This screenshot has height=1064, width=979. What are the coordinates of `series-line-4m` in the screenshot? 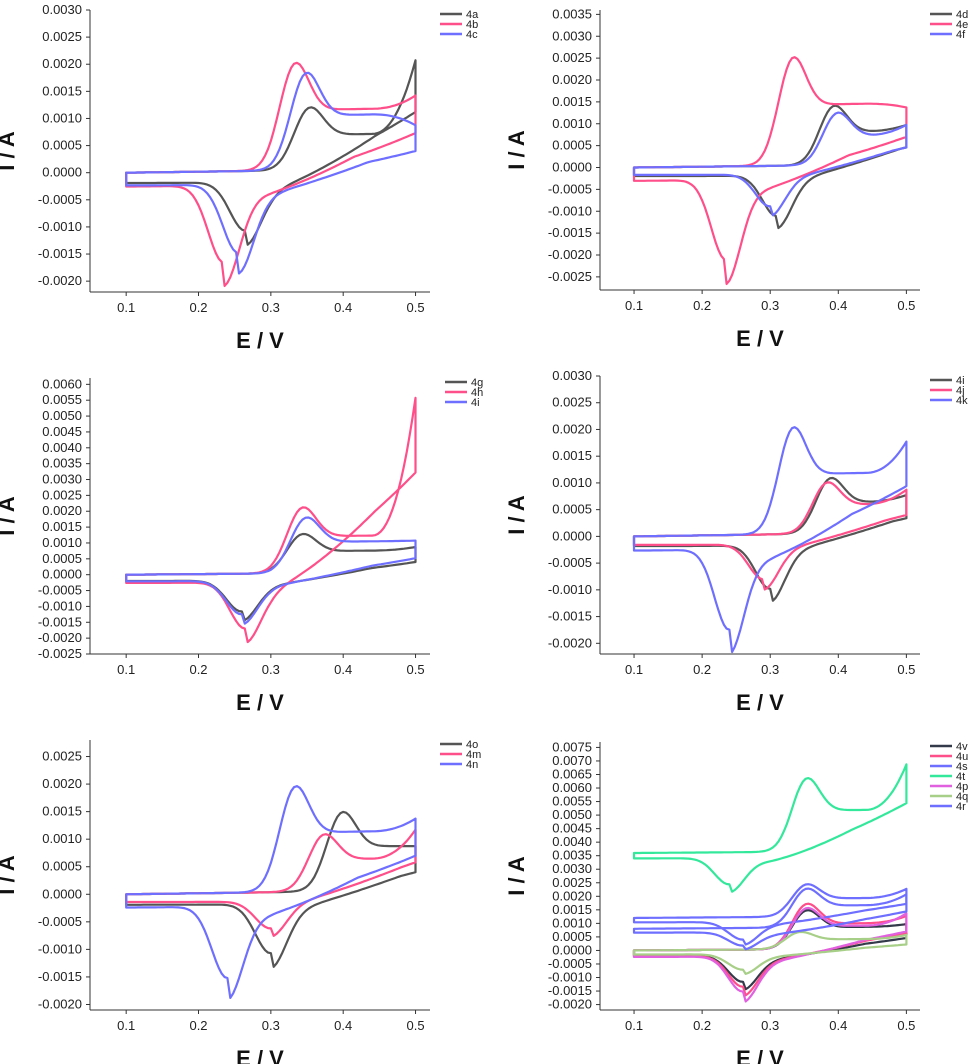 It's located at (271, 882).